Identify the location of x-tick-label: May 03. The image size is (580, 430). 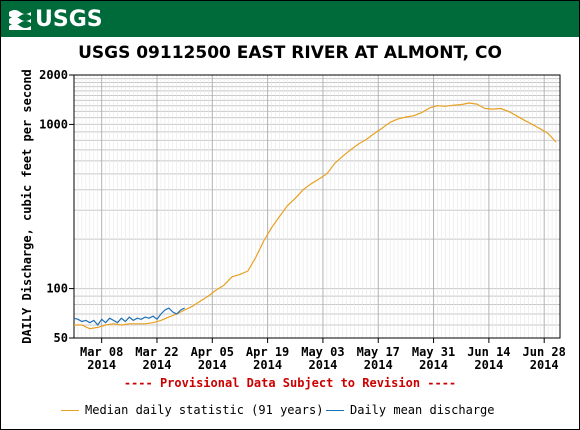
(322, 352).